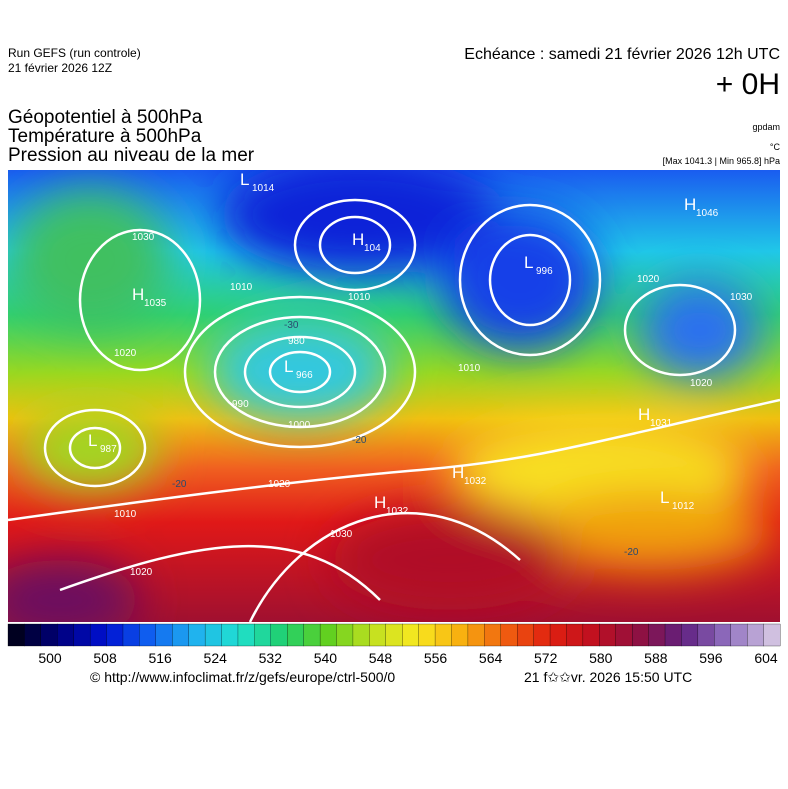 This screenshot has width=788, height=789. Describe the element at coordinates (50, 658) in the screenshot. I see `colorbar-tick-label: 500` at that location.